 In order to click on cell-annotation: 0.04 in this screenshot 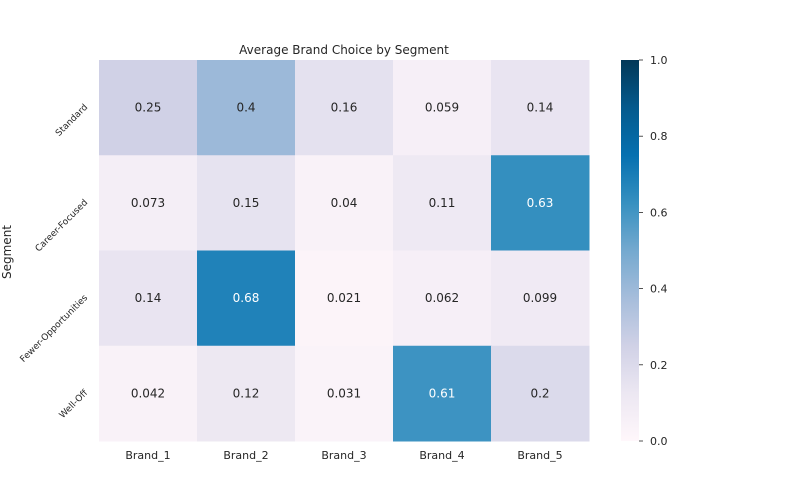, I will do `click(344, 203)`.